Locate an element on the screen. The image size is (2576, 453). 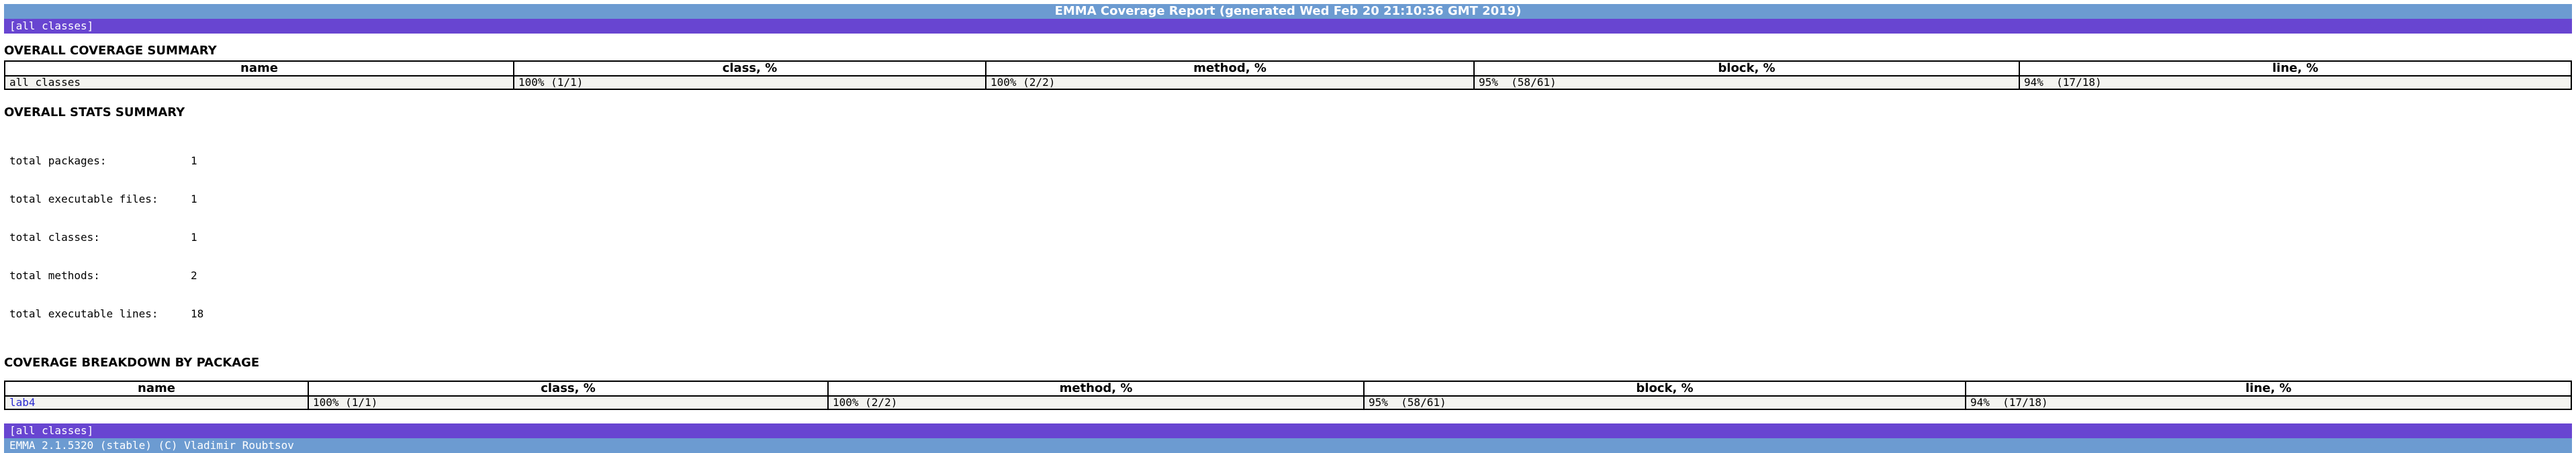
stat-total-classes: total classes: 1 is located at coordinates (103, 237).